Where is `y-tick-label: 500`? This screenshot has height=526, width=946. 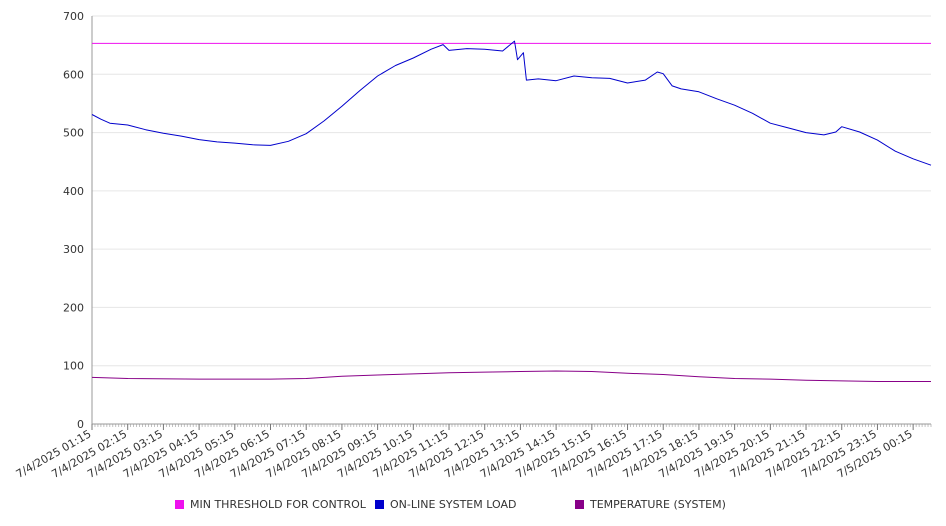 y-tick-label: 500 is located at coordinates (73, 133).